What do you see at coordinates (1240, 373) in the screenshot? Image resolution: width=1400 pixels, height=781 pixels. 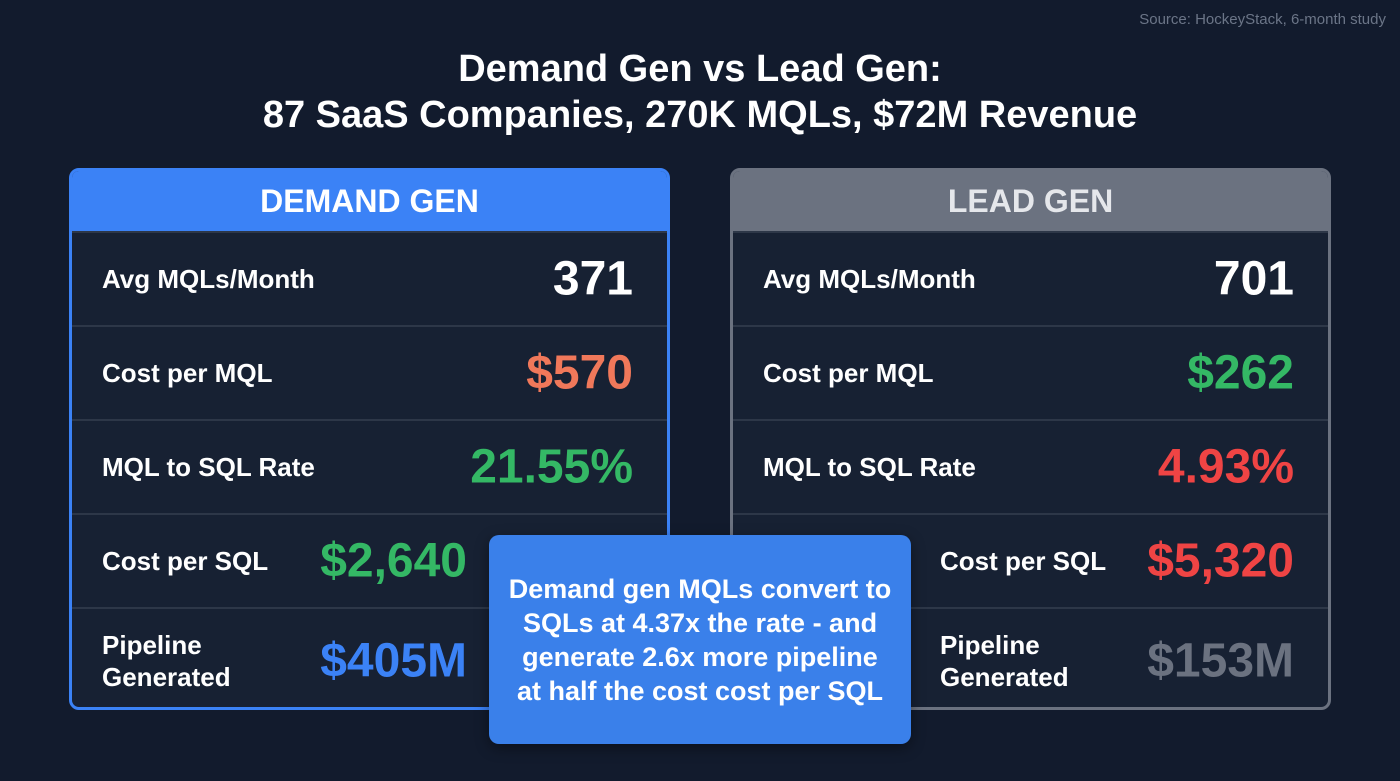 I see `metric-value: $262` at bounding box center [1240, 373].